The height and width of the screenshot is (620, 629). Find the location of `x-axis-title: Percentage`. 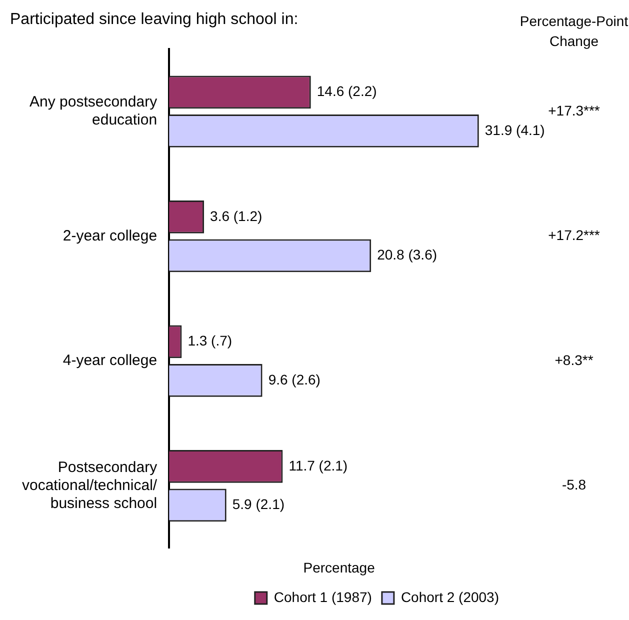

x-axis-title: Percentage is located at coordinates (339, 567).